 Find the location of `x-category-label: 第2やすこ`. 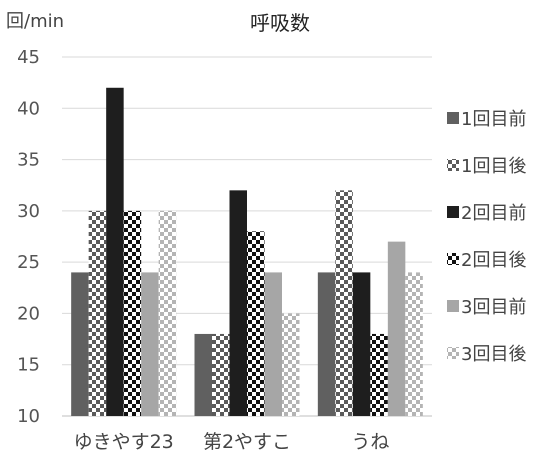

x-category-label: 第2やすこ is located at coordinates (247, 442).